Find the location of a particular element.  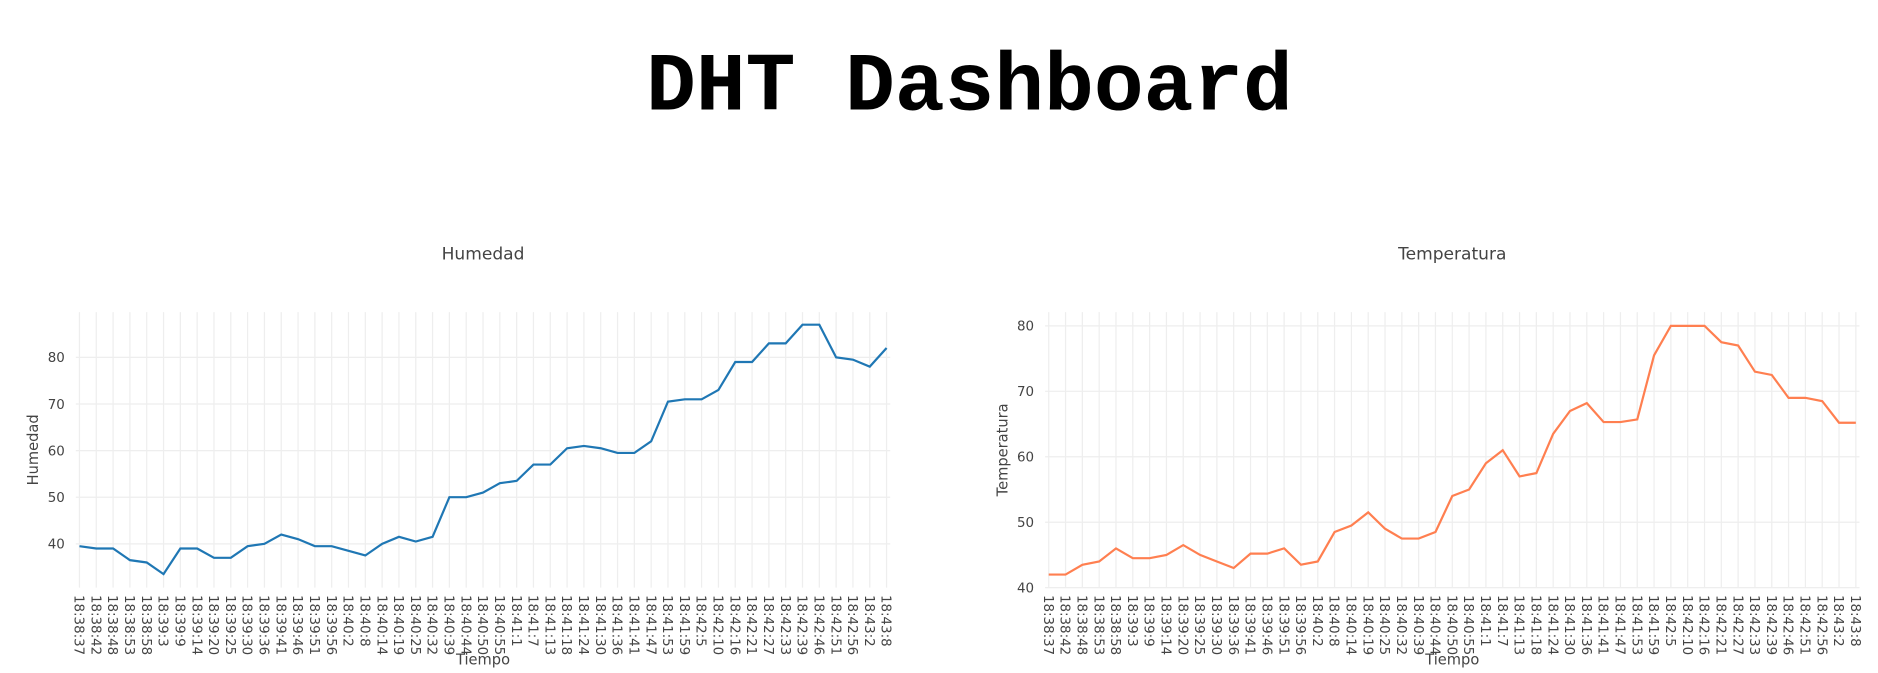

page-title: DHT Dashboard is located at coordinates (969, 88).